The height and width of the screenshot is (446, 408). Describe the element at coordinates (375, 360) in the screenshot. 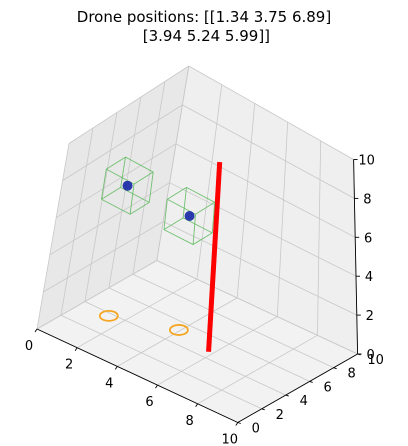

I see `y-tick-label-5: 10` at that location.